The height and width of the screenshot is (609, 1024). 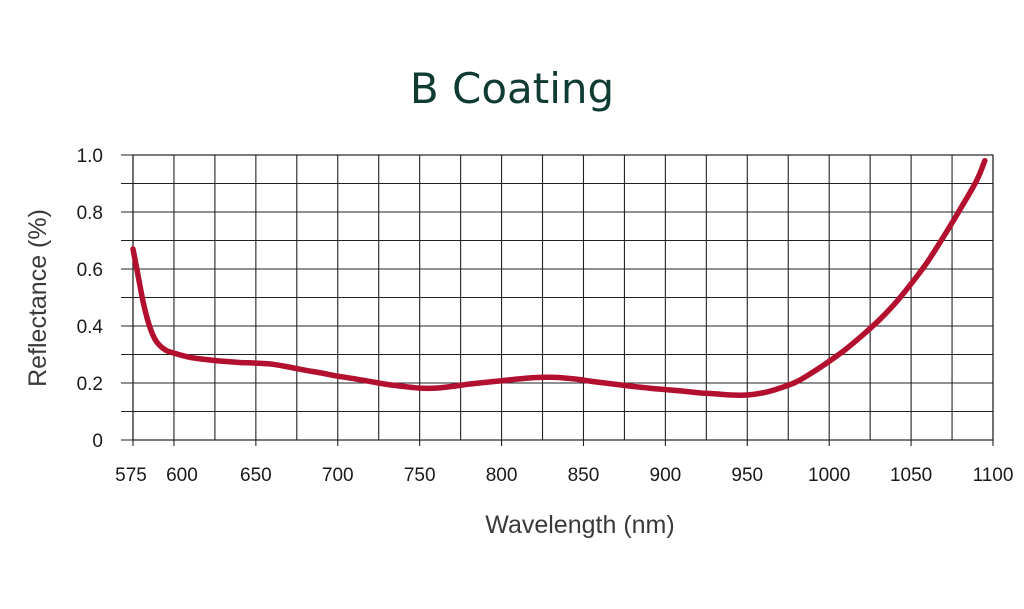 I want to click on x-tick-label: 850, so click(x=584, y=475).